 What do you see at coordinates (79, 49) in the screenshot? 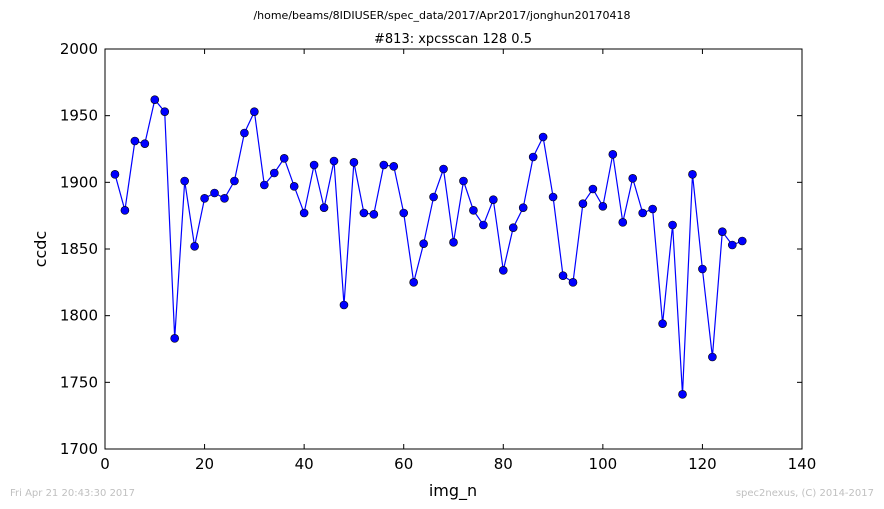
I see `y-tick-label: 2000` at bounding box center [79, 49].